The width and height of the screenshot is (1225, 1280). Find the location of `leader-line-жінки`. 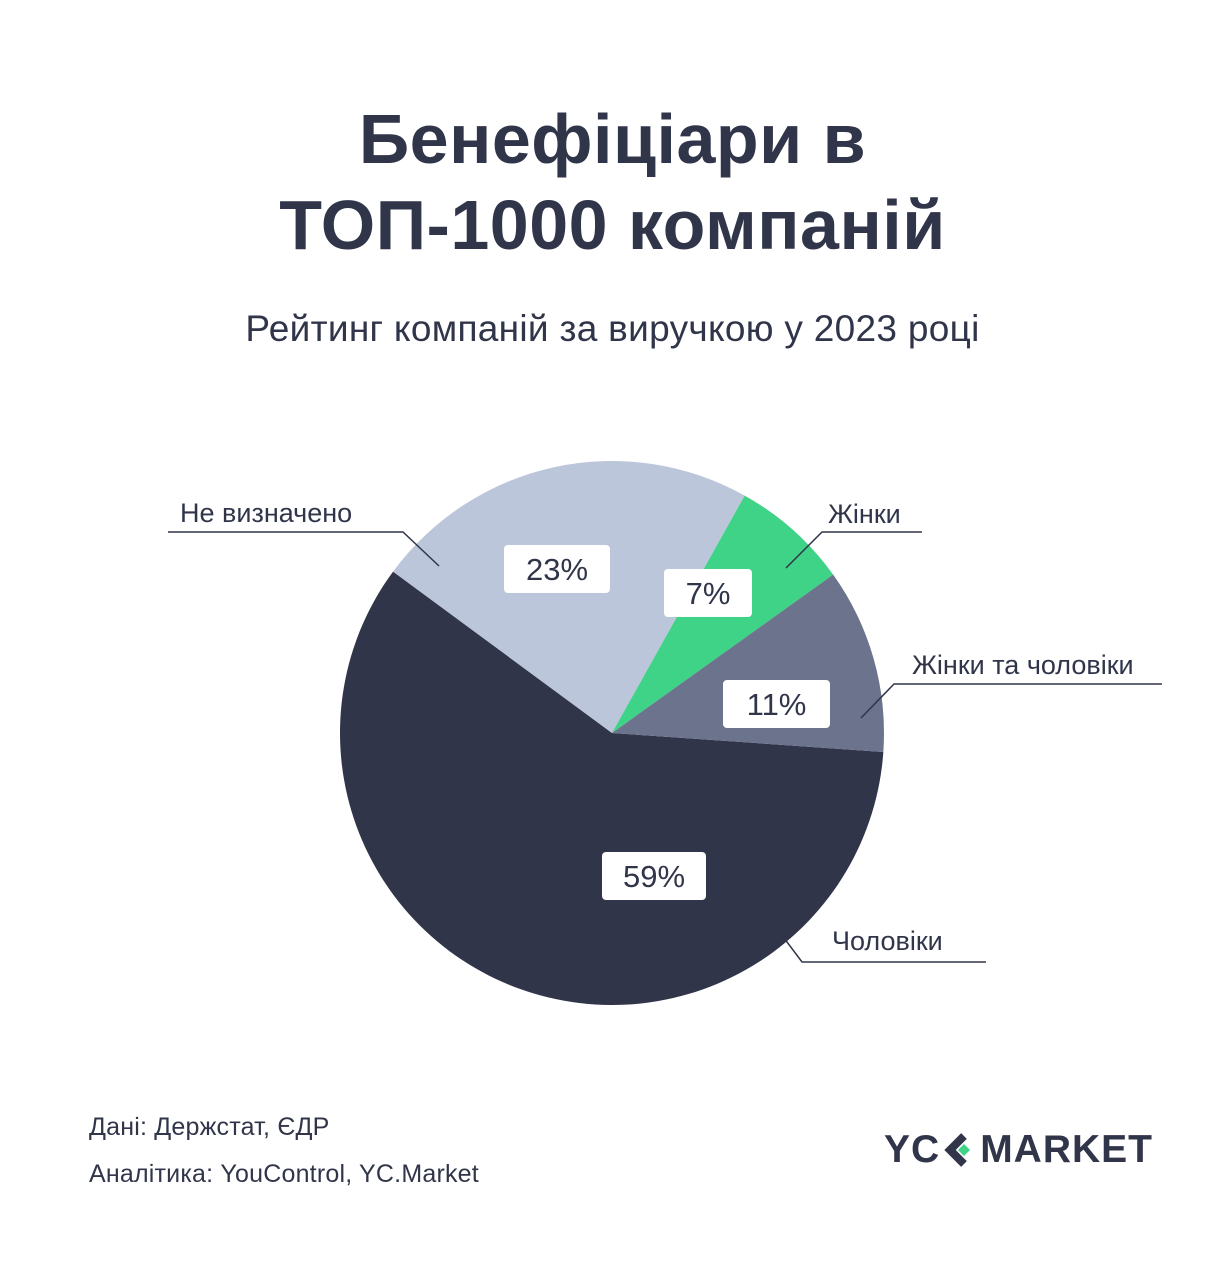

leader-line-жінки is located at coordinates (853, 550).